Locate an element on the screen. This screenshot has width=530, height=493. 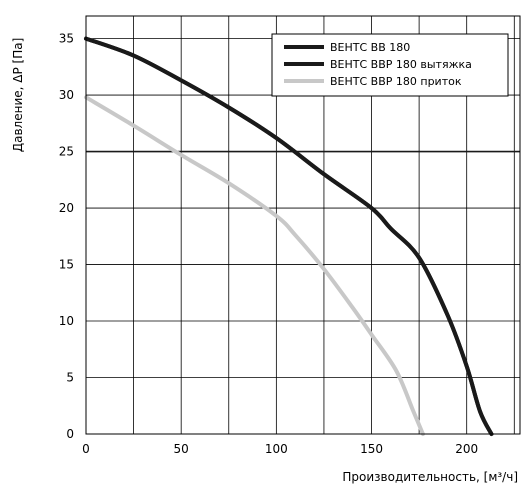
y-tick-labels: 0 5 10 15 20 25 30 35 is located at coordinates (66, 236).